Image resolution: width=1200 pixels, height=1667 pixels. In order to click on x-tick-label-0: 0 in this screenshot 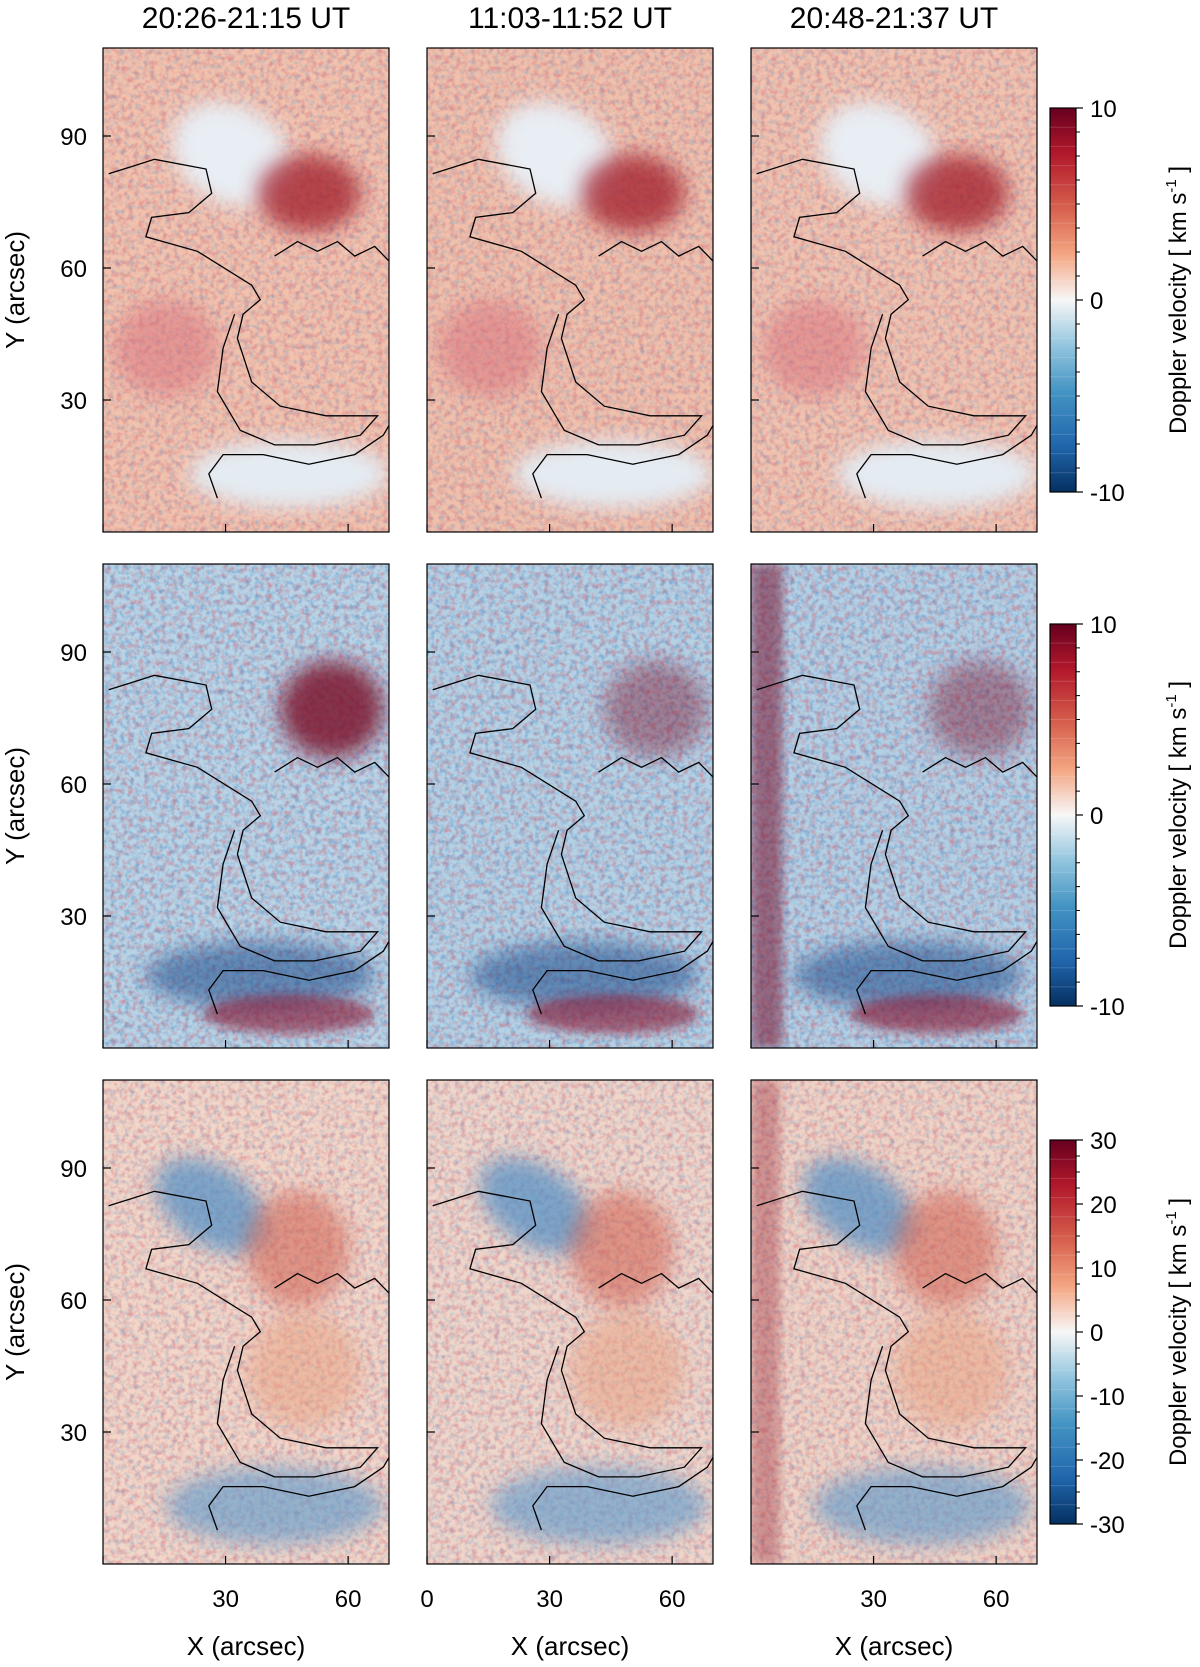, I will do `click(426, 1599)`.